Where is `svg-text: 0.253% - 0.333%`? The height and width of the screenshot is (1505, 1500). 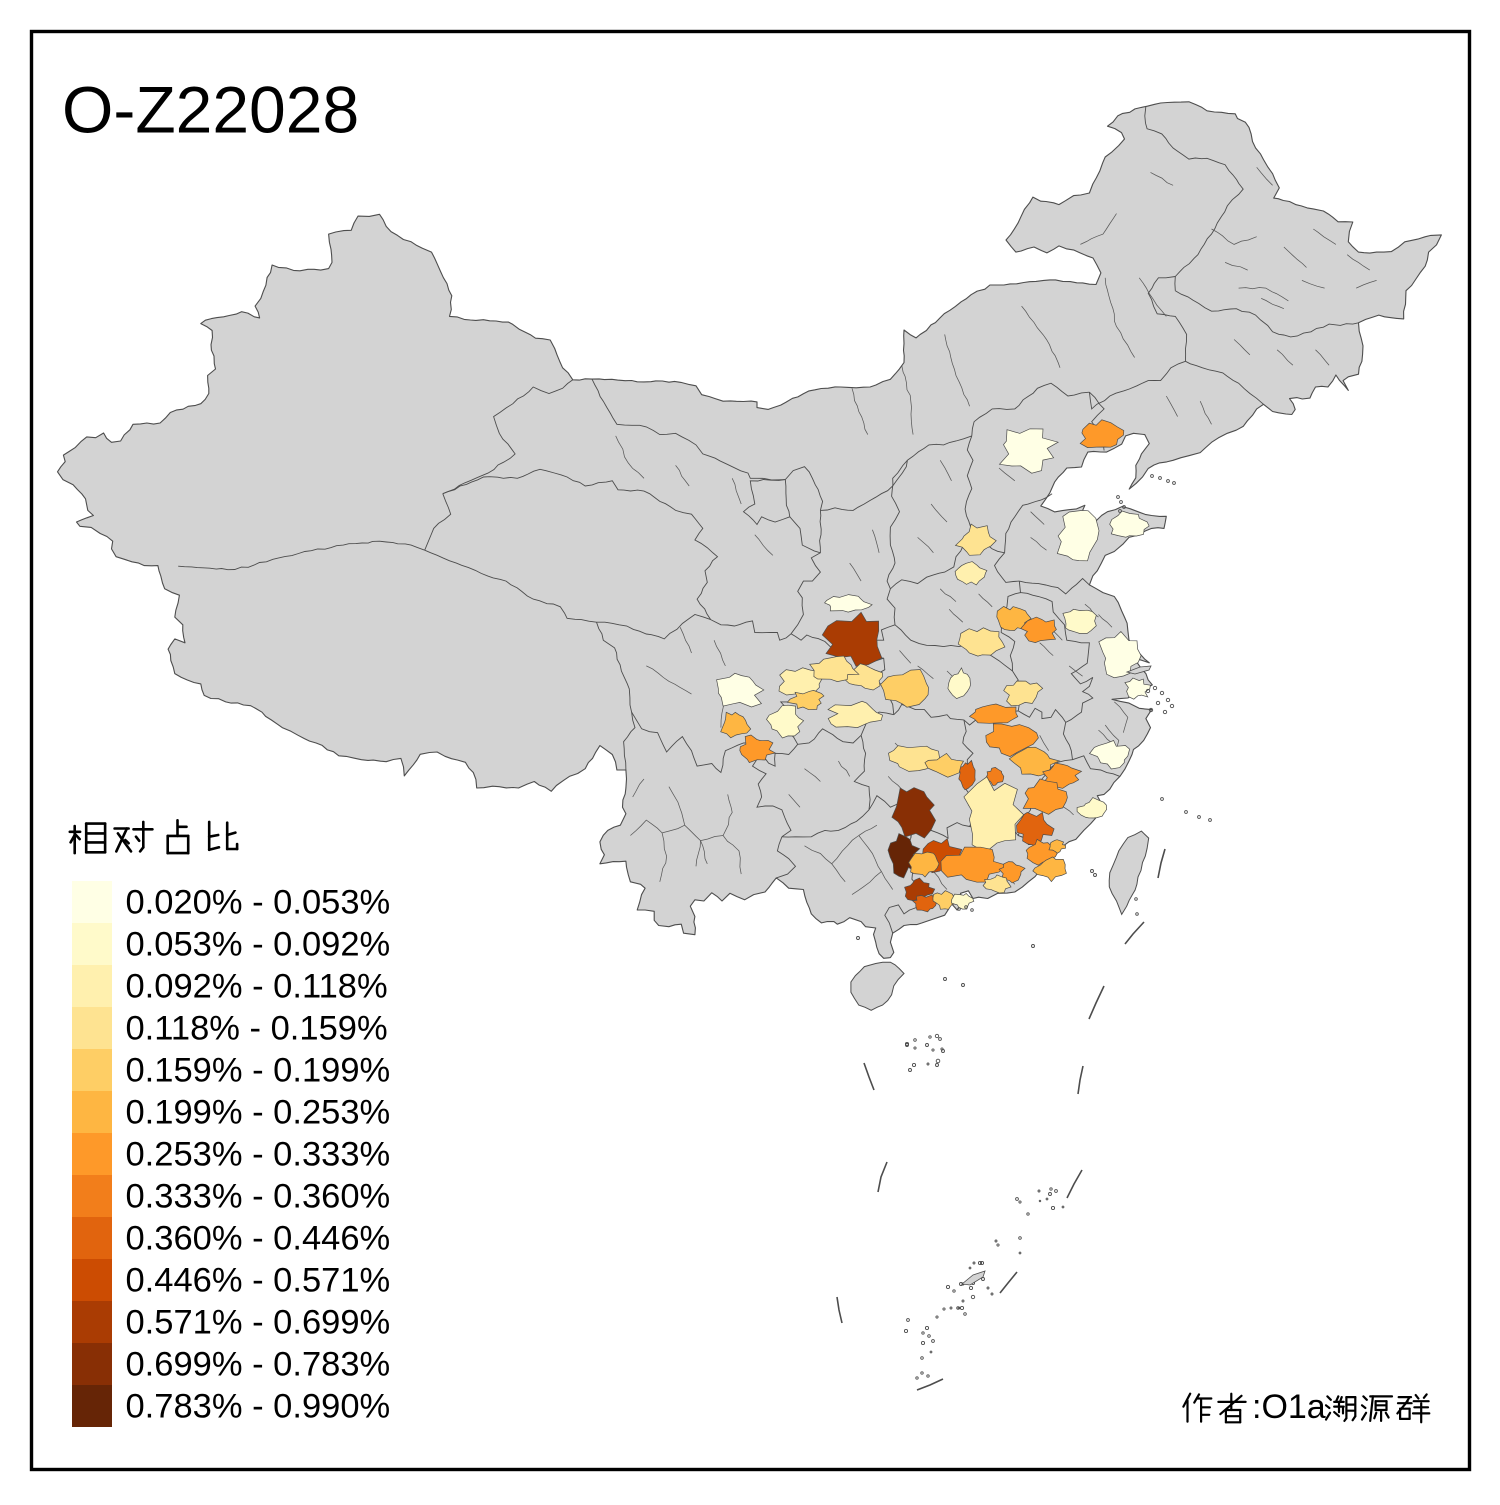
svg-text: 0.253% - 0.333% is located at coordinates (258, 1155).